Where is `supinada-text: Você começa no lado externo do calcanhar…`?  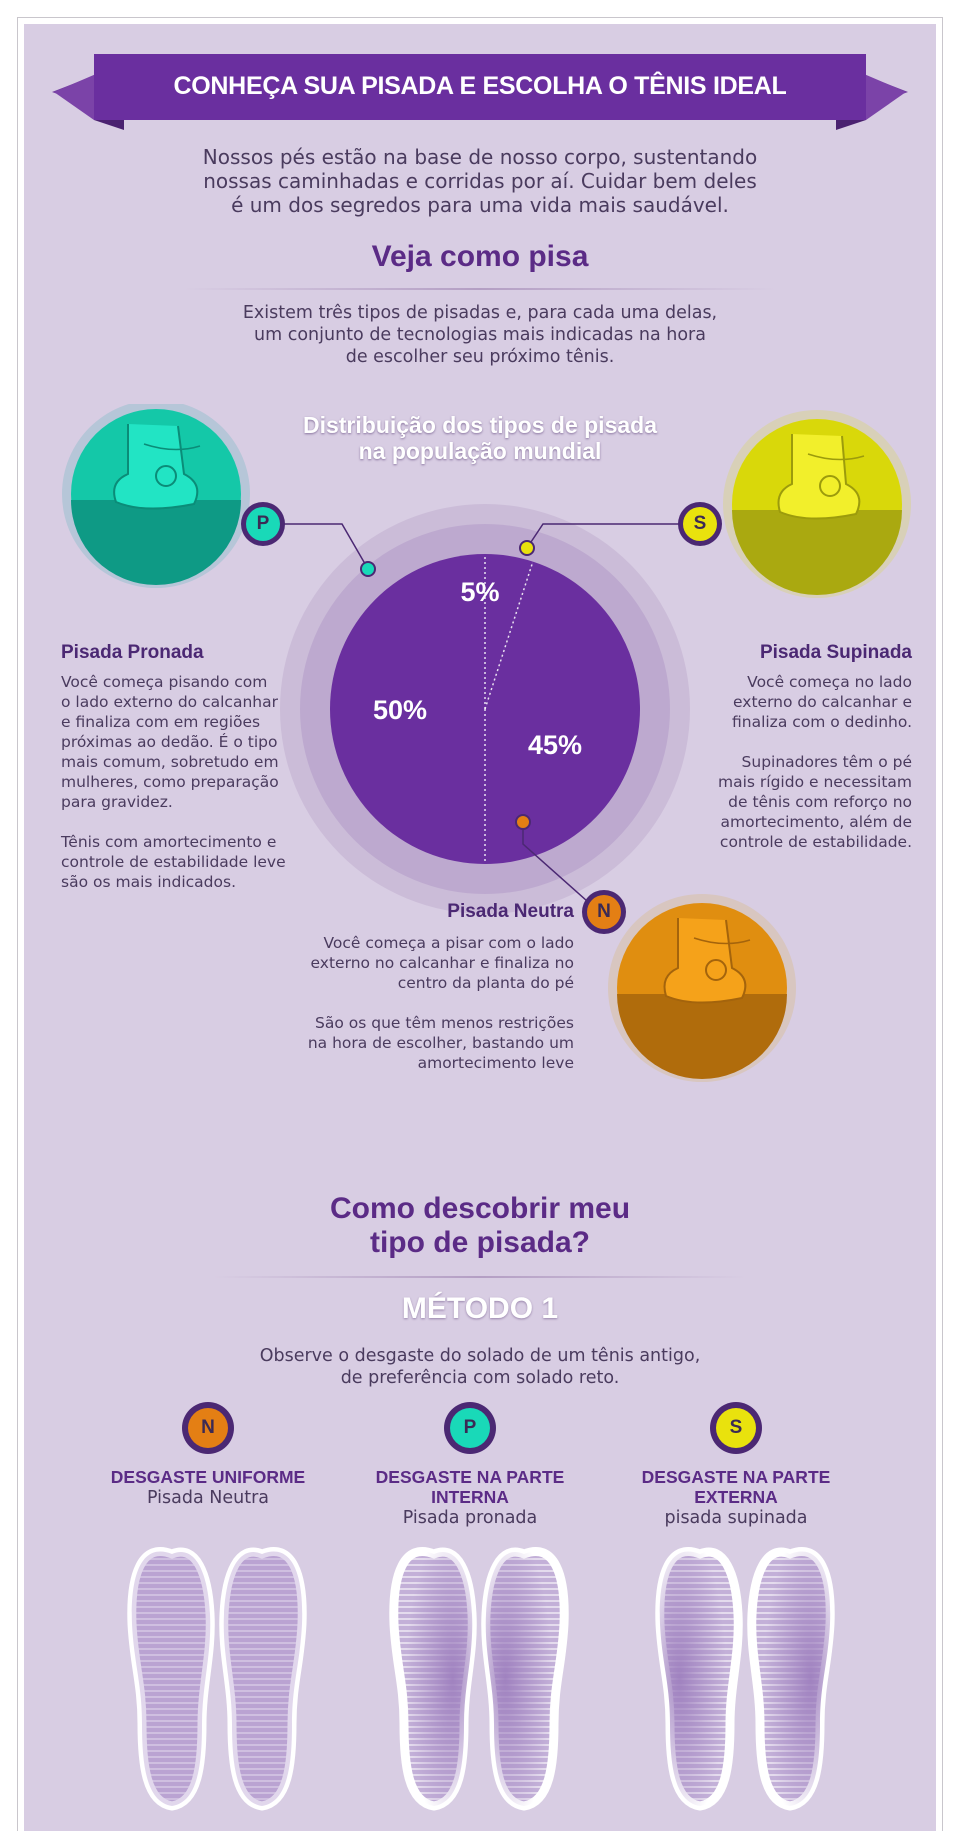
supinada-text: Você começa no lado externo do calcanhar… is located at coordinates (792, 762).